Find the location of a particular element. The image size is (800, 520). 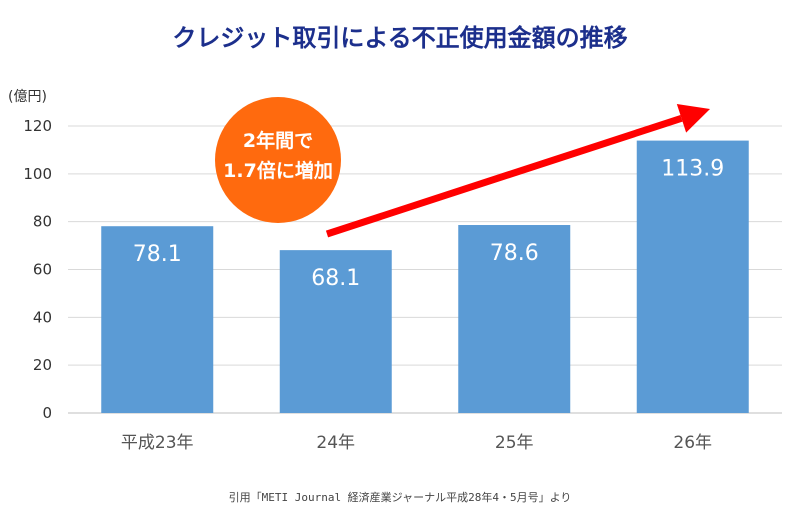

growth-badge is located at coordinates (278, 160).